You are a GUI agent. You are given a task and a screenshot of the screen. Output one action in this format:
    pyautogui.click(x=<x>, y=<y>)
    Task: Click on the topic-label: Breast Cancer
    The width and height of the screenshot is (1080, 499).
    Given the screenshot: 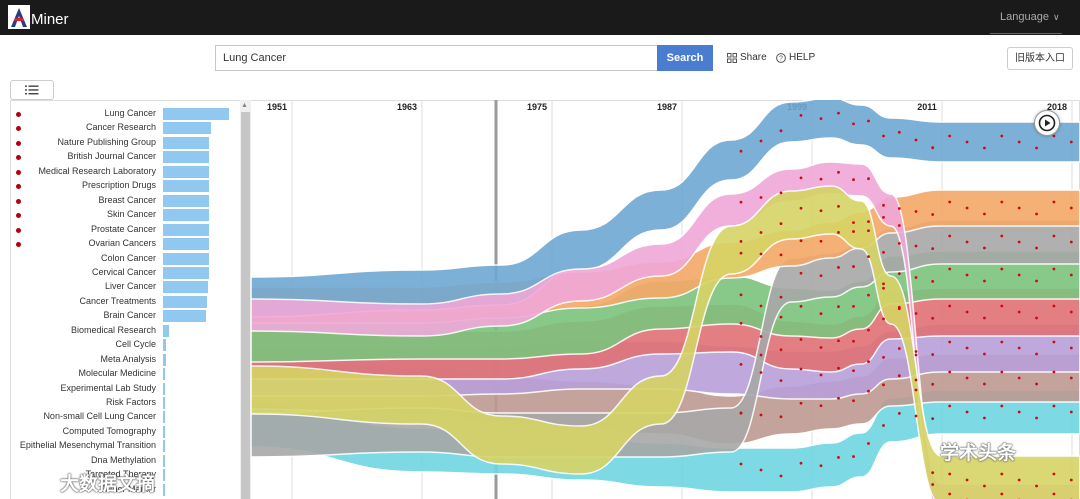 What is the action you would take?
    pyautogui.click(x=127, y=199)
    